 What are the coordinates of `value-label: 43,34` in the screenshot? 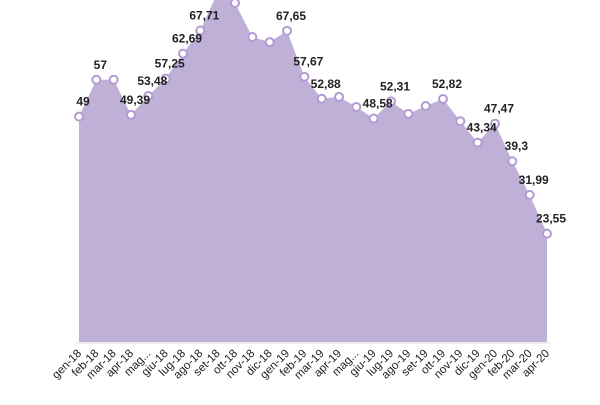 It's located at (482, 128).